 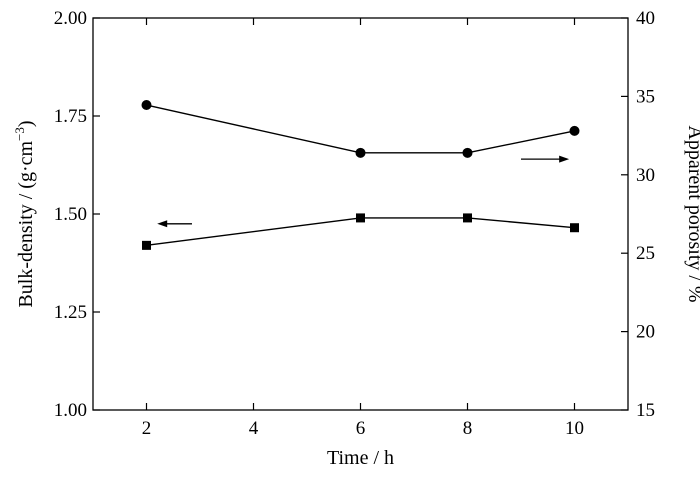 What do you see at coordinates (360, 232) in the screenshot?
I see `bulk-density-line` at bounding box center [360, 232].